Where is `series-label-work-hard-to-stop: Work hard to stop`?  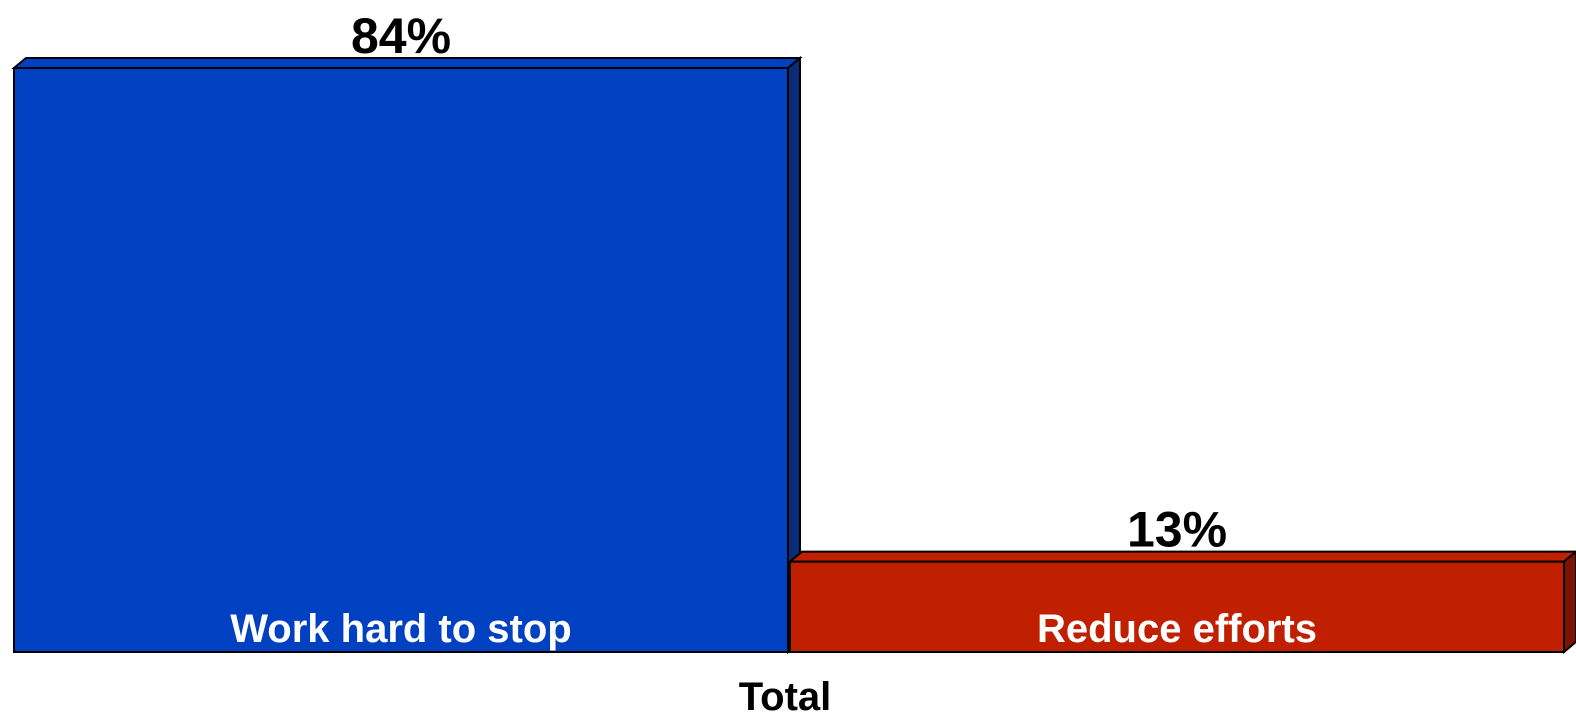 series-label-work-hard-to-stop: Work hard to stop is located at coordinates (400, 629).